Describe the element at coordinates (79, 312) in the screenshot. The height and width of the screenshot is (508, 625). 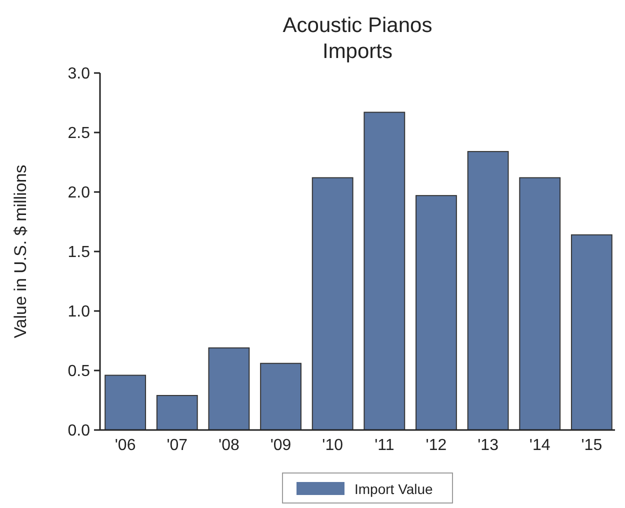
I see `y-tick-label: 1.0` at that location.